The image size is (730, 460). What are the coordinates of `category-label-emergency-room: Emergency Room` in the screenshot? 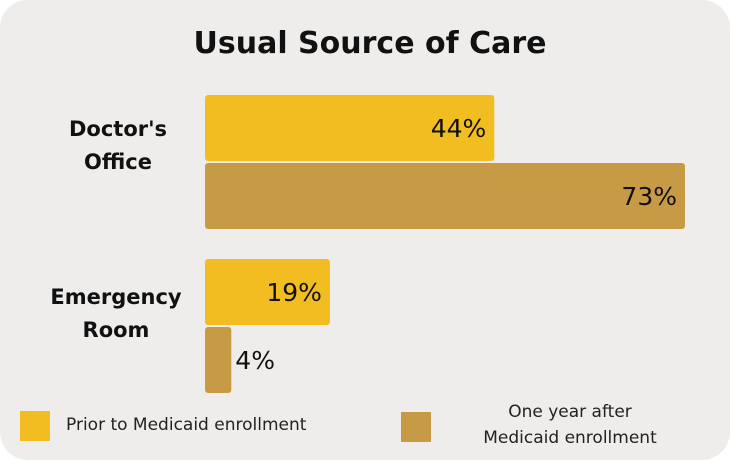 It's located at (116, 314).